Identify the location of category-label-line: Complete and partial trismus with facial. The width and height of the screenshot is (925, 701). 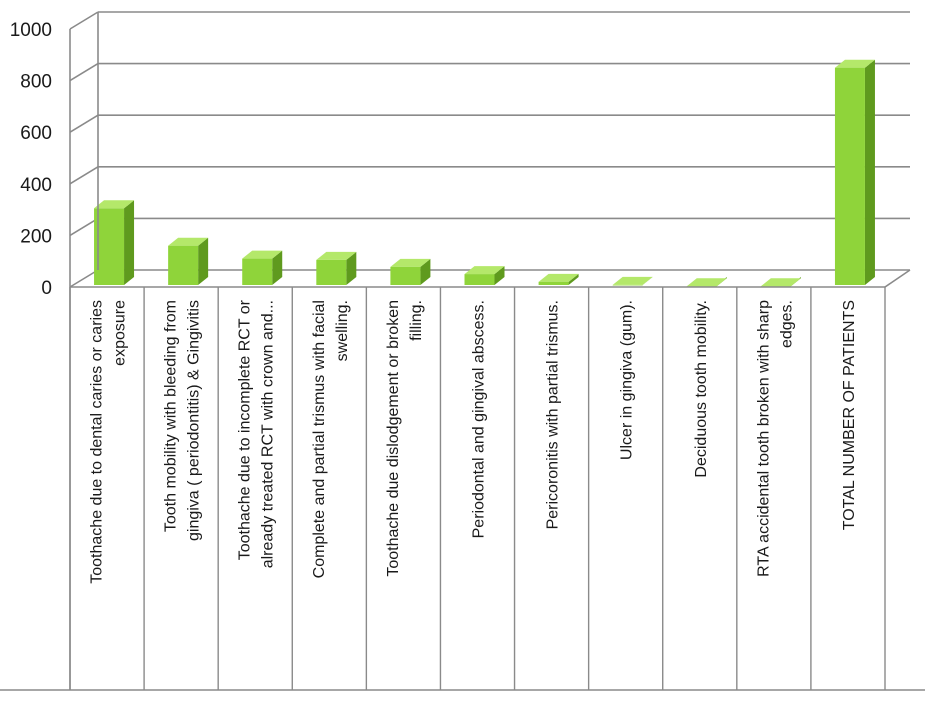
(319, 439).